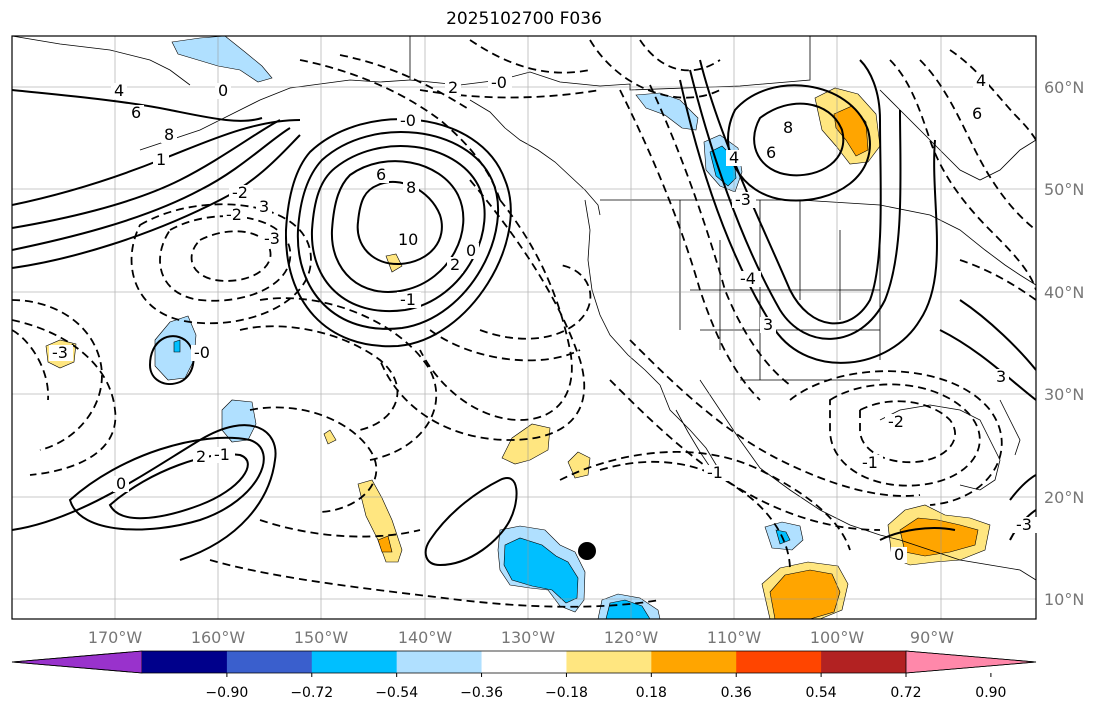  What do you see at coordinates (734, 637) in the screenshot?
I see `lon-label: 110°W` at bounding box center [734, 637].